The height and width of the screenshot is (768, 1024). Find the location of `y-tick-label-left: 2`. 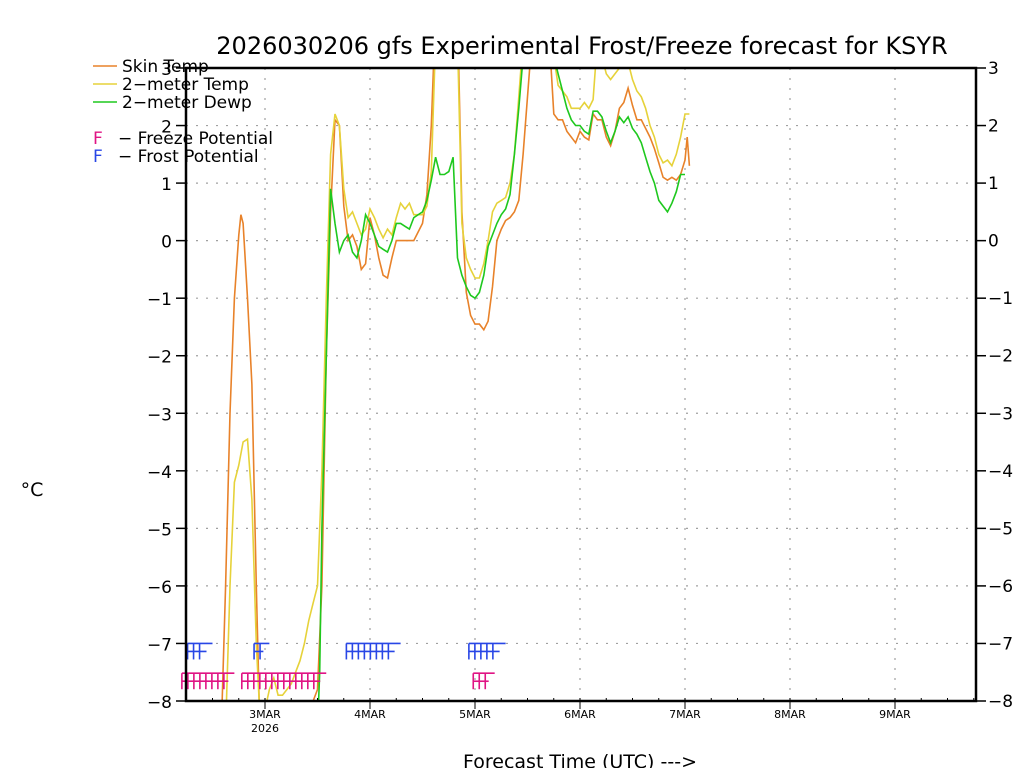

y-tick-label-left: 2 is located at coordinates (166, 128).